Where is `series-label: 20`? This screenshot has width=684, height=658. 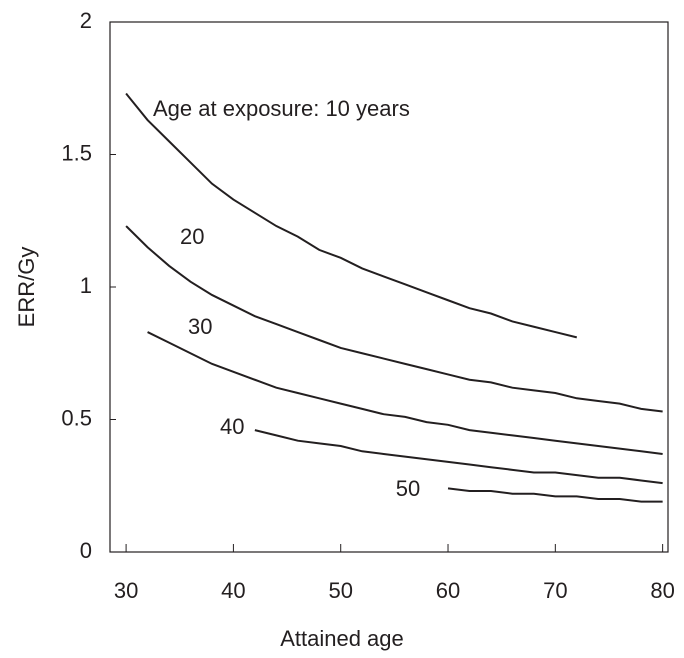 series-label: 20 is located at coordinates (192, 236).